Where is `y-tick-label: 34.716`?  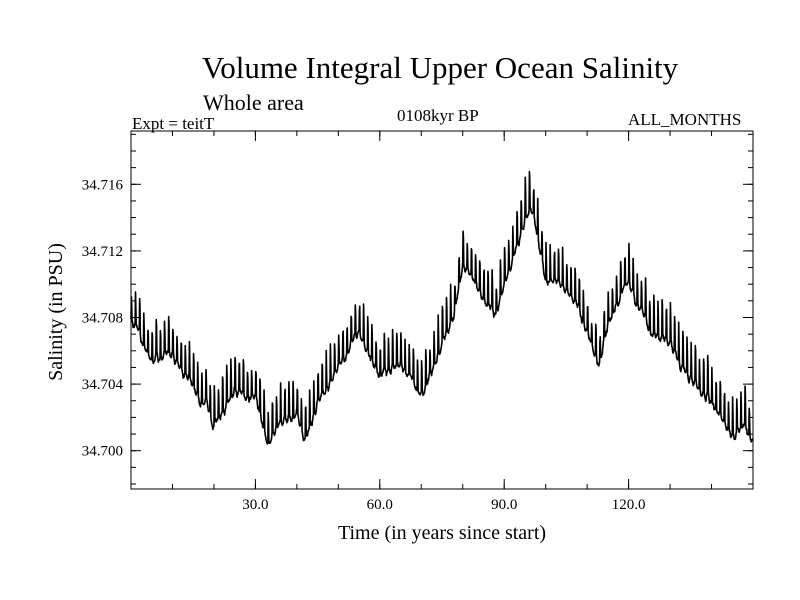 y-tick-label: 34.716 is located at coordinates (103, 185).